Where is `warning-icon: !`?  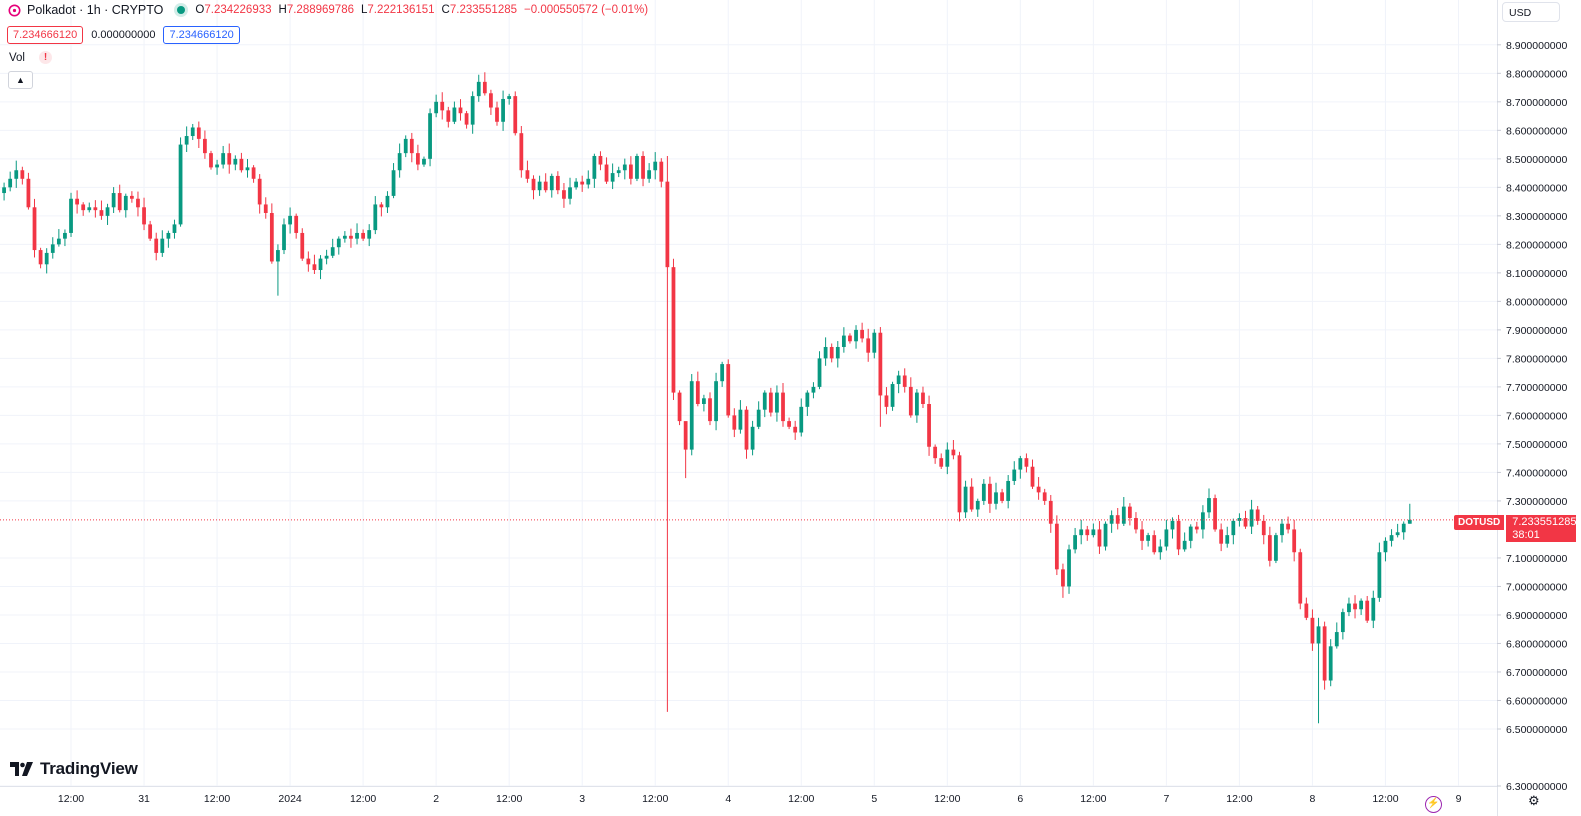 warning-icon: ! is located at coordinates (45, 57).